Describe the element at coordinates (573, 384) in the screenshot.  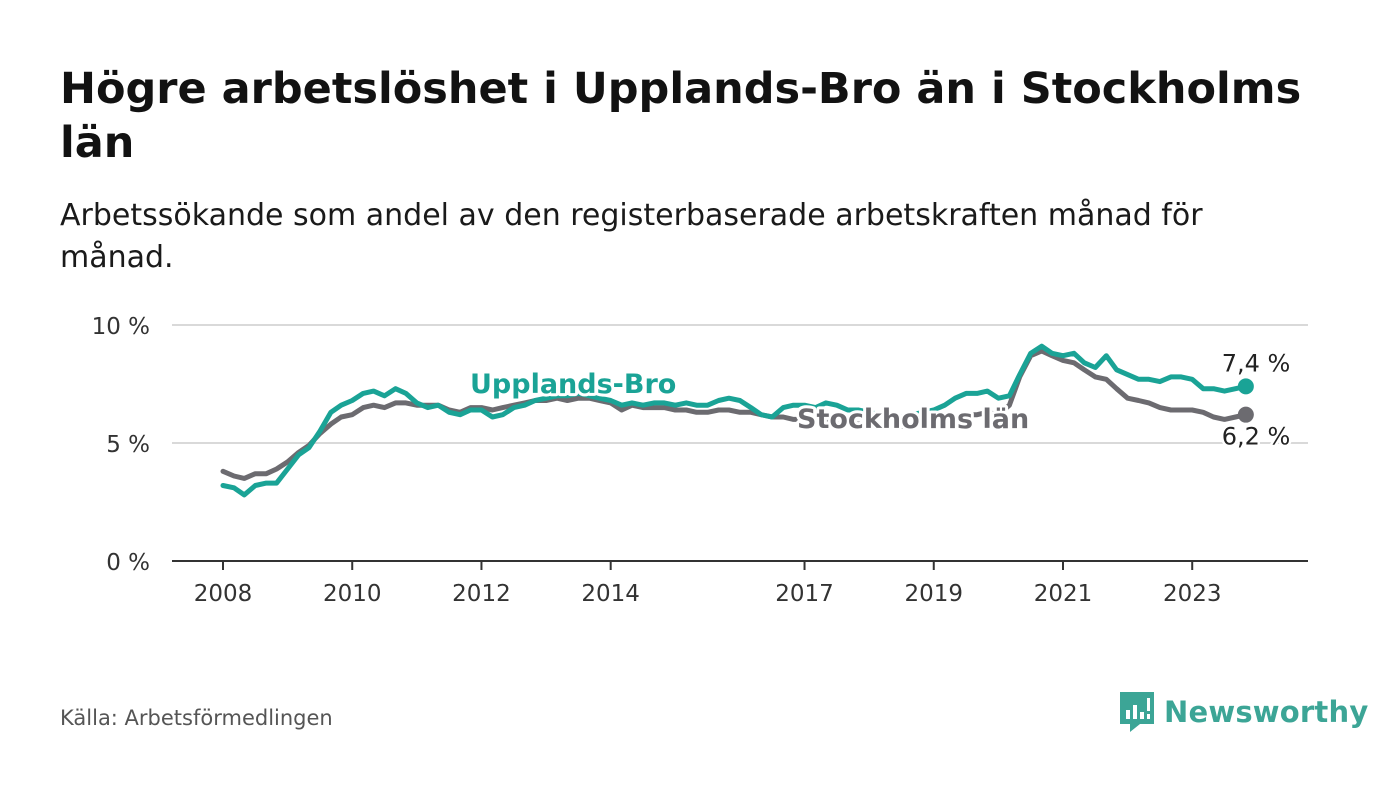
I see `series-label-upplands-bro: Upplands-Bro` at that location.